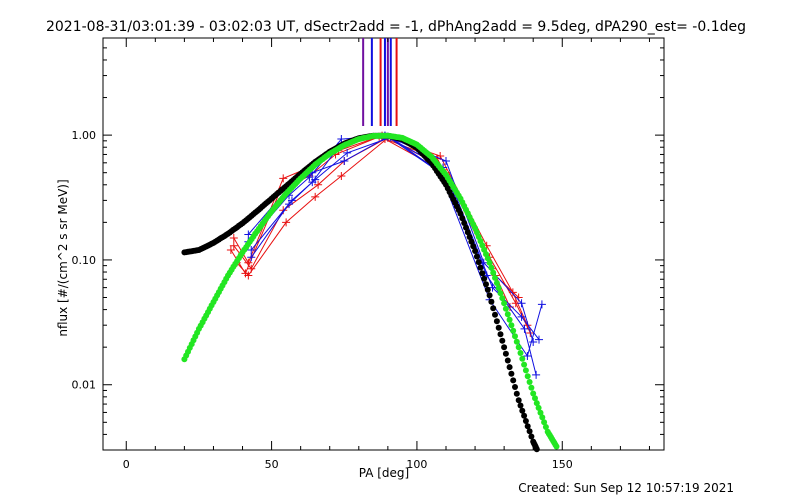 This screenshot has height=500, width=800. I want to click on x-tick-label: 100, so click(416, 464).